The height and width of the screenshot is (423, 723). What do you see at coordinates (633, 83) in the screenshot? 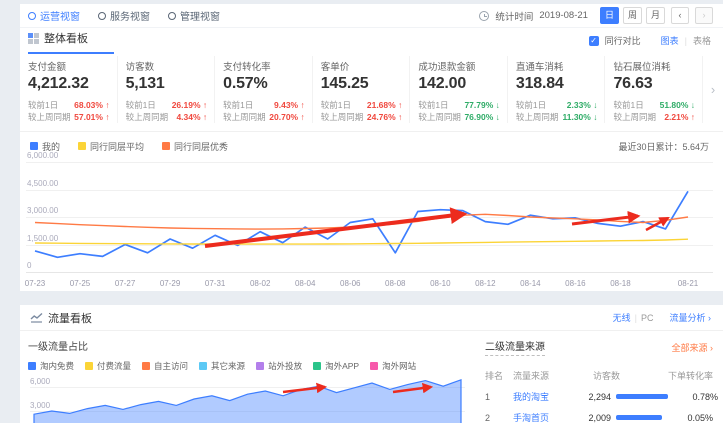
I see `metric-value: 76.63` at bounding box center [633, 83].